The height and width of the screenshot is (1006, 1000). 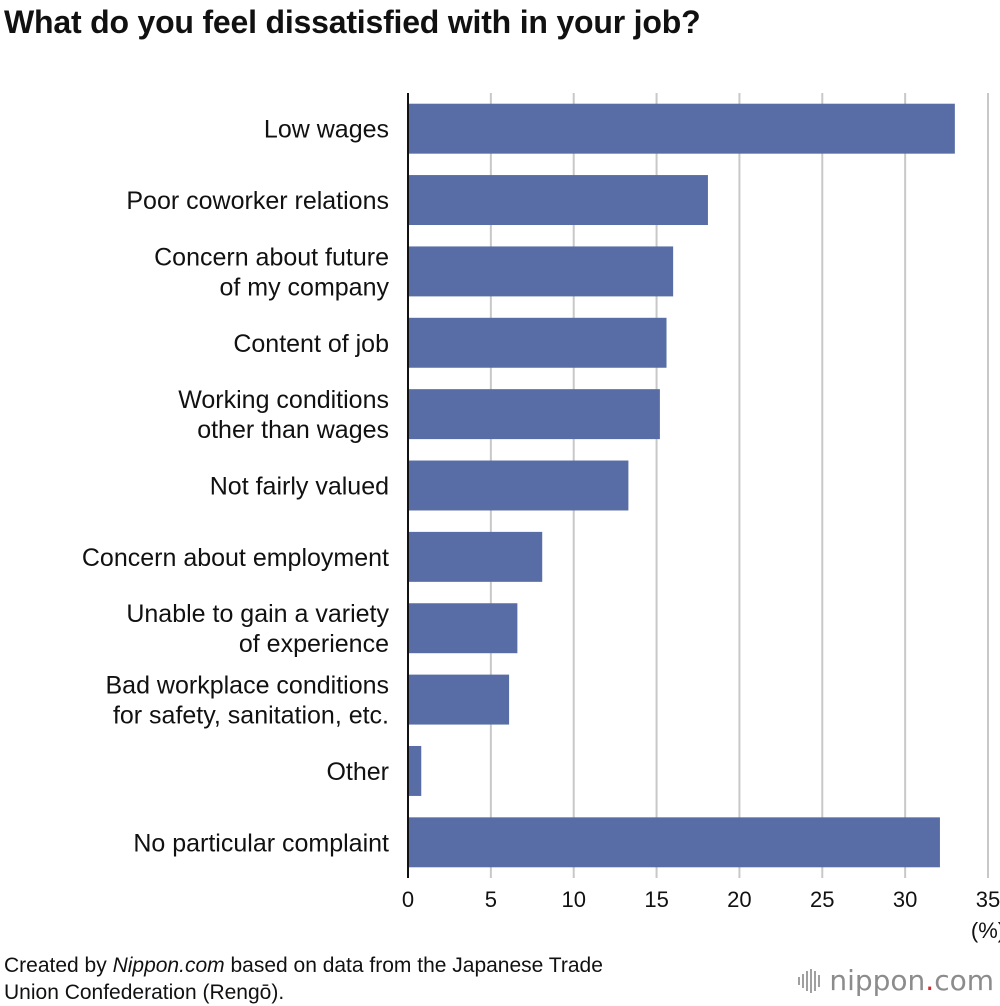 I want to click on source-line1-suffix: based on data from the Japanese Trade, so click(x=413, y=965).